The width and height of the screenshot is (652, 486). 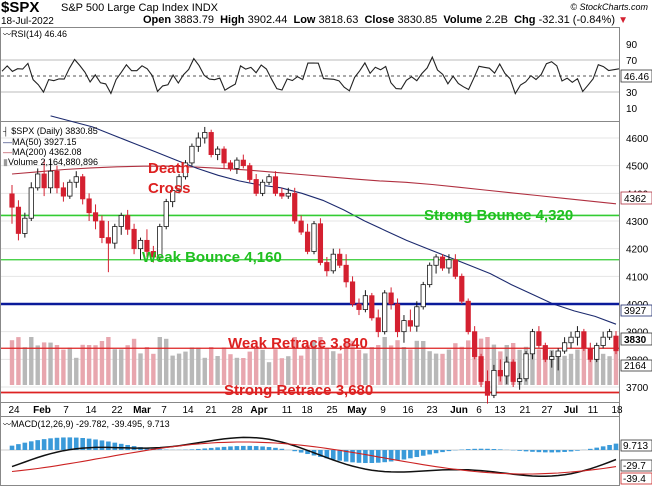 What do you see at coordinates (408, 410) in the screenshot?
I see `x-axis-label: 16` at bounding box center [408, 410].